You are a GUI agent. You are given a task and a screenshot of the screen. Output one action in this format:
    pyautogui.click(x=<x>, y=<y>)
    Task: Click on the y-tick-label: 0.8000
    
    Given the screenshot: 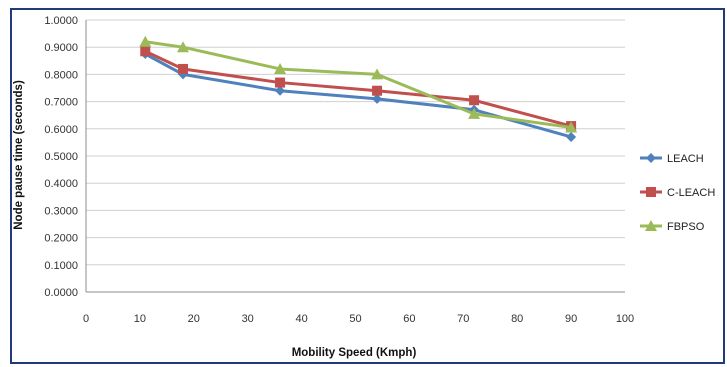 What is the action you would take?
    pyautogui.click(x=61, y=75)
    